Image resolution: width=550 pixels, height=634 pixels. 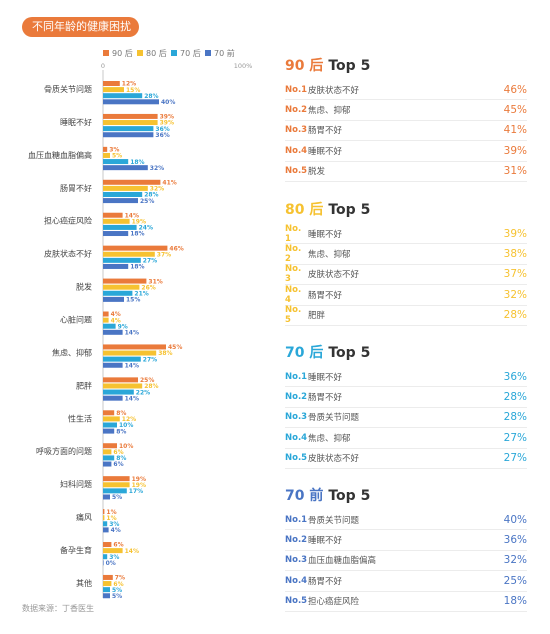 I want to click on ranking-row: No. 3 皮肤状态不好 37%, so click(x=406, y=275).